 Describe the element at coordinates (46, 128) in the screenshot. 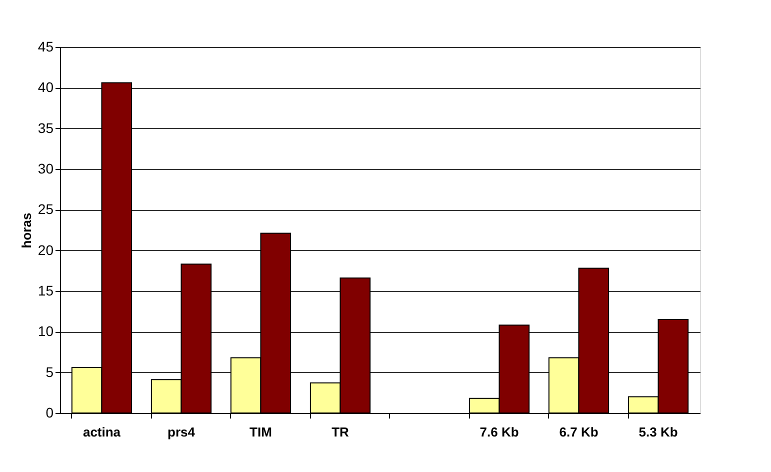

I see `y-tick-label: 35` at that location.